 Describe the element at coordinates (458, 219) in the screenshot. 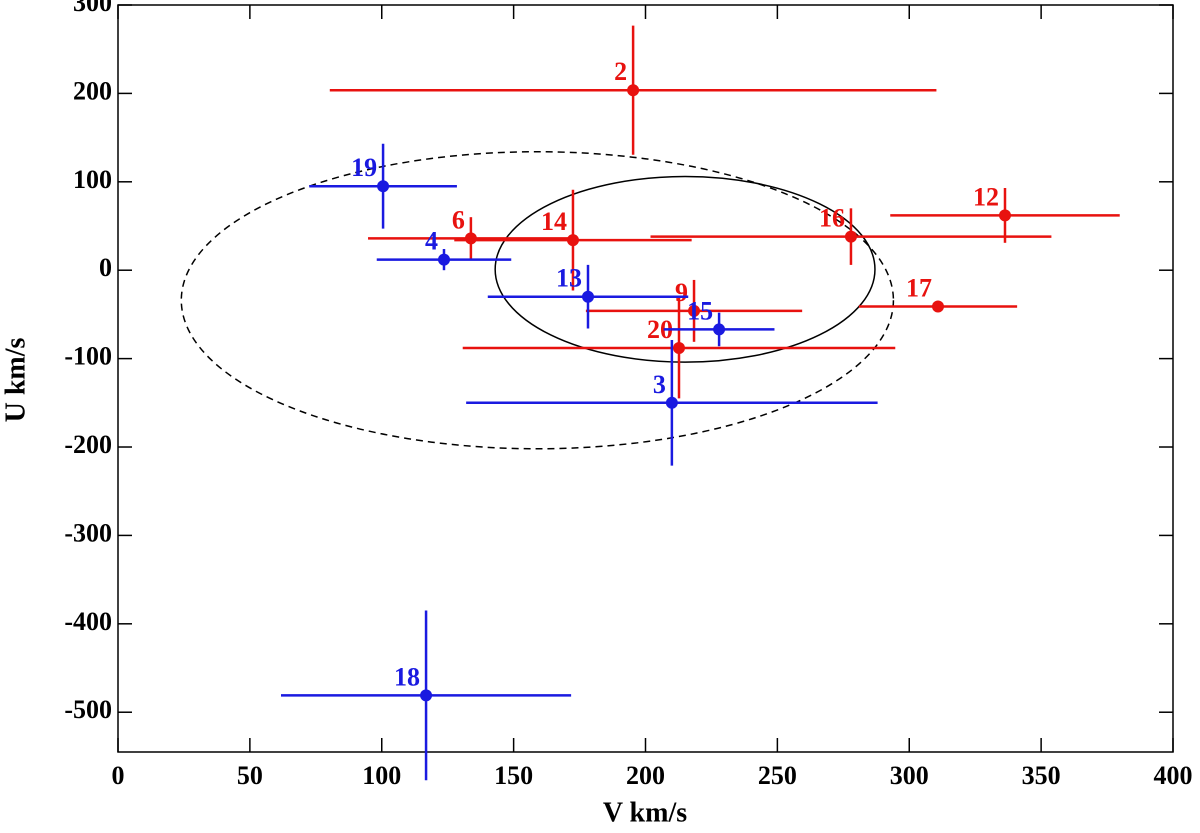

I see `point-label: 6` at that location.